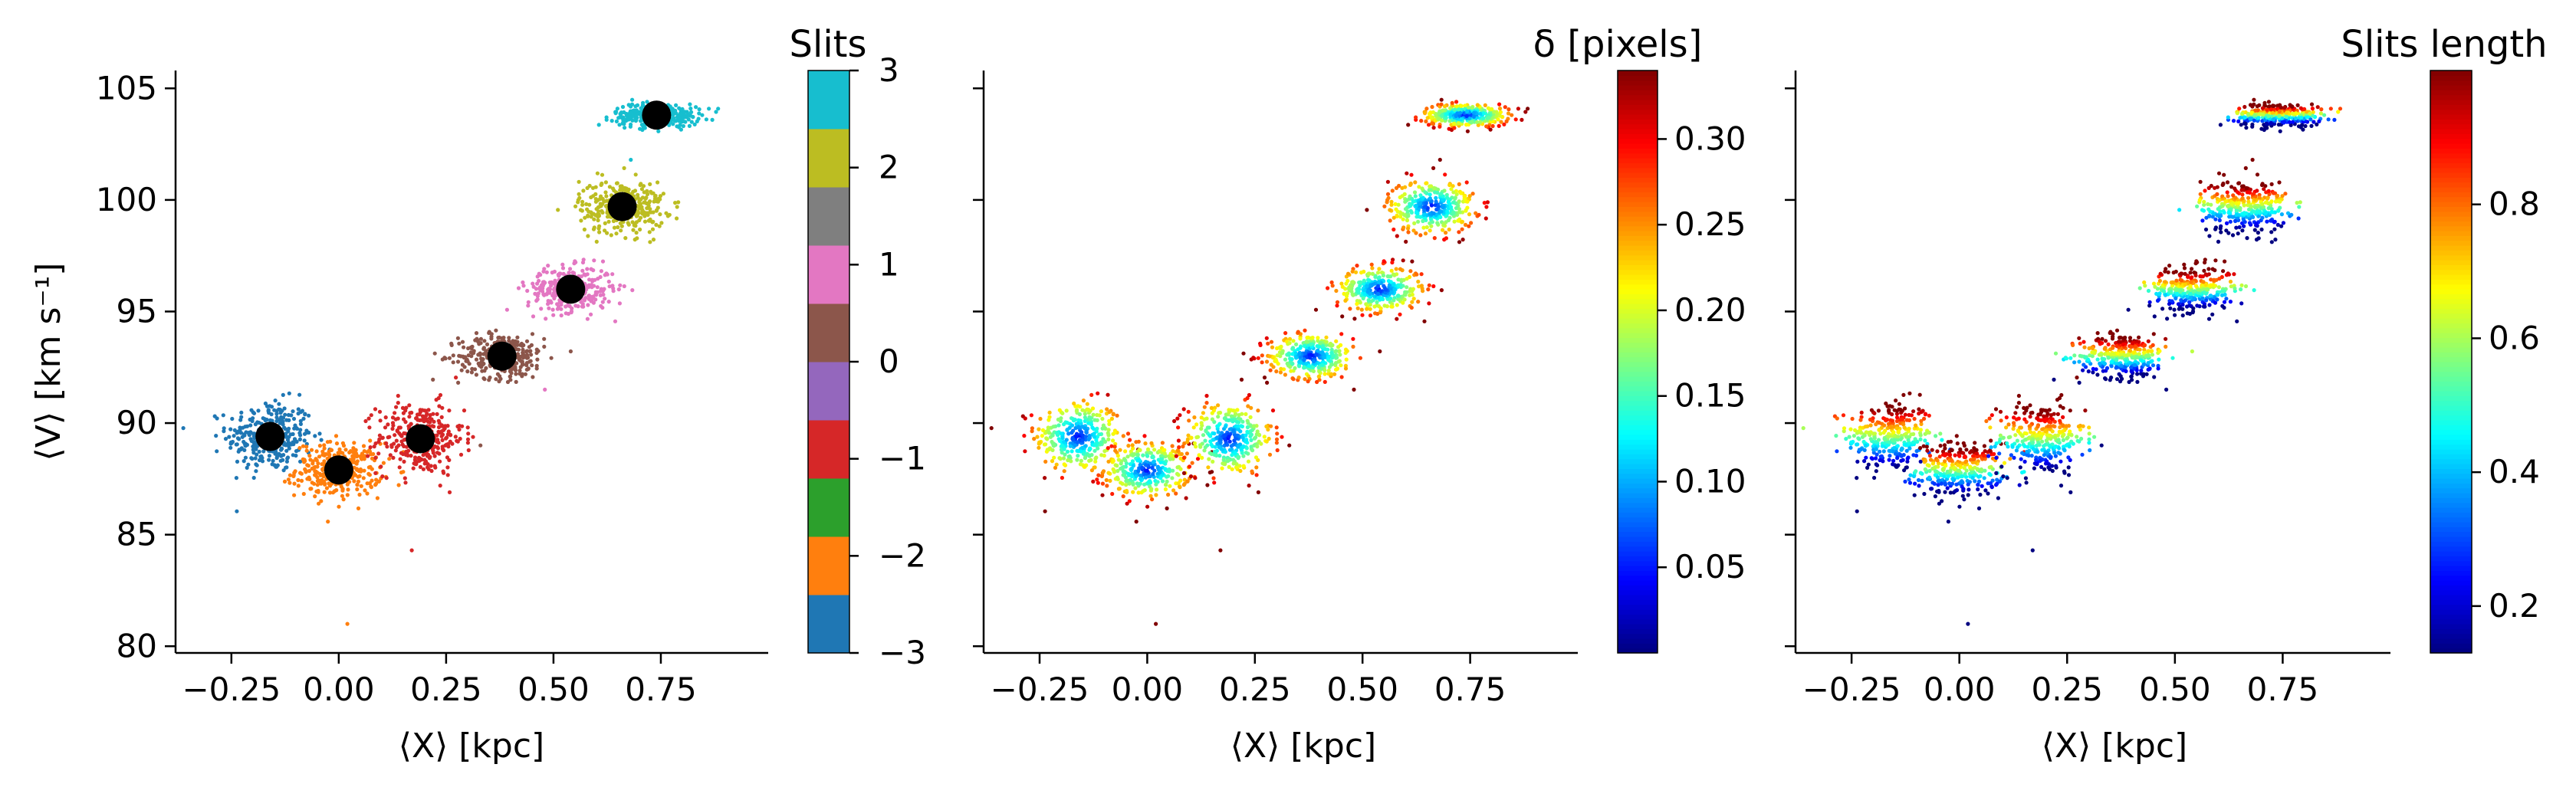  Describe the element at coordinates (889, 70) in the screenshot. I see `colorbar-tick-label: 3` at that location.